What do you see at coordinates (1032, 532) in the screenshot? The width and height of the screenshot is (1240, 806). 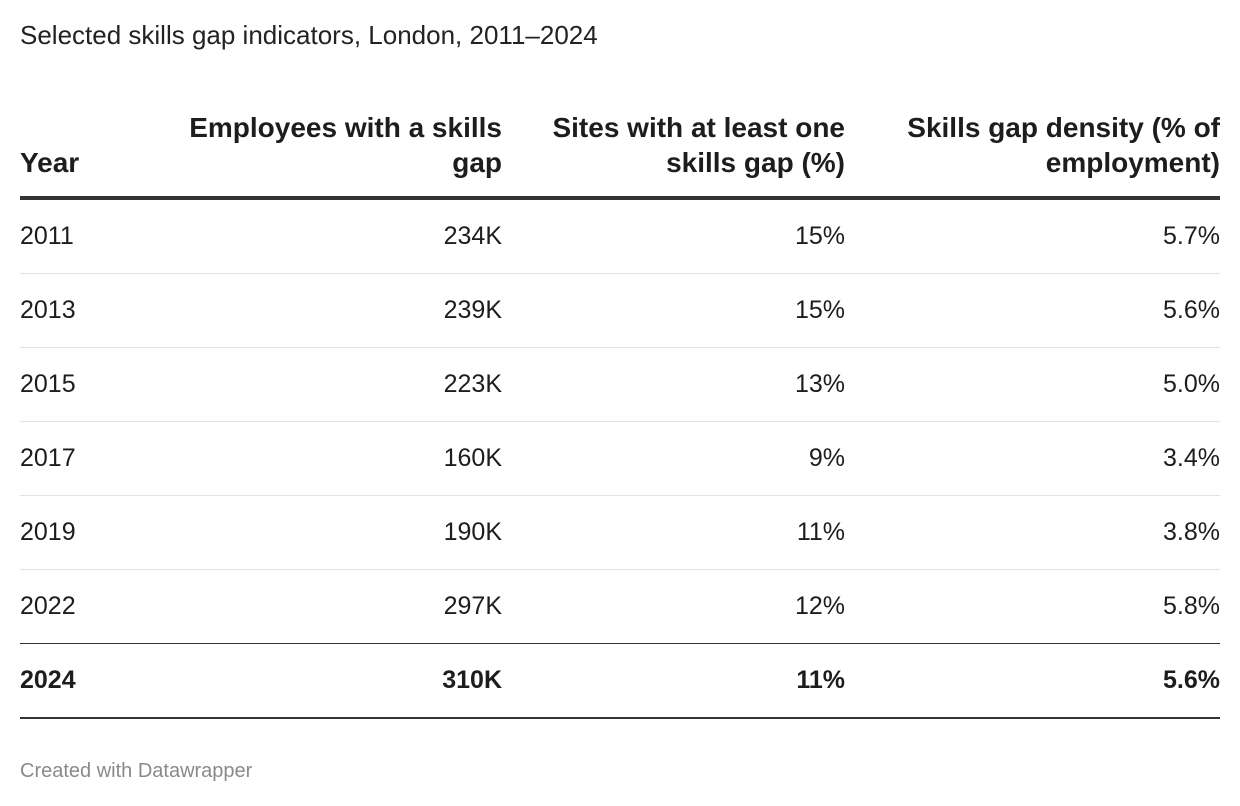 I see `cell-density: 3.8%` at bounding box center [1032, 532].